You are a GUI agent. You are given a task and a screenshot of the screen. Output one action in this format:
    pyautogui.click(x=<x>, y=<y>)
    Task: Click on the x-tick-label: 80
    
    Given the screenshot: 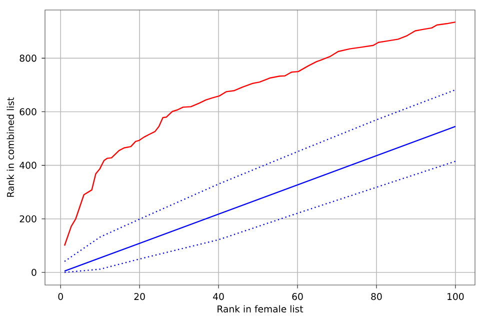 What is the action you would take?
    pyautogui.click(x=376, y=296)
    